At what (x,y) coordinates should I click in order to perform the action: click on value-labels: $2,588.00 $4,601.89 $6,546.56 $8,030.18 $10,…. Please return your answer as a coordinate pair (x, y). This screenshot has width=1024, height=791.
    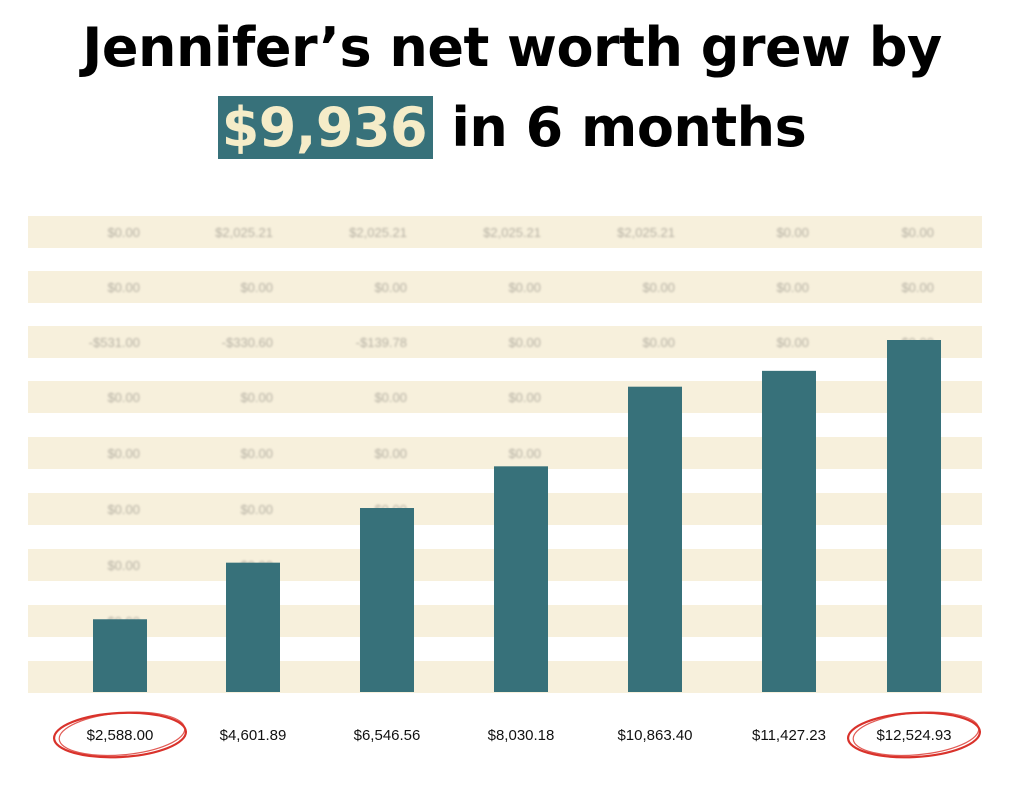
    Looking at the image, I should click on (519, 735).